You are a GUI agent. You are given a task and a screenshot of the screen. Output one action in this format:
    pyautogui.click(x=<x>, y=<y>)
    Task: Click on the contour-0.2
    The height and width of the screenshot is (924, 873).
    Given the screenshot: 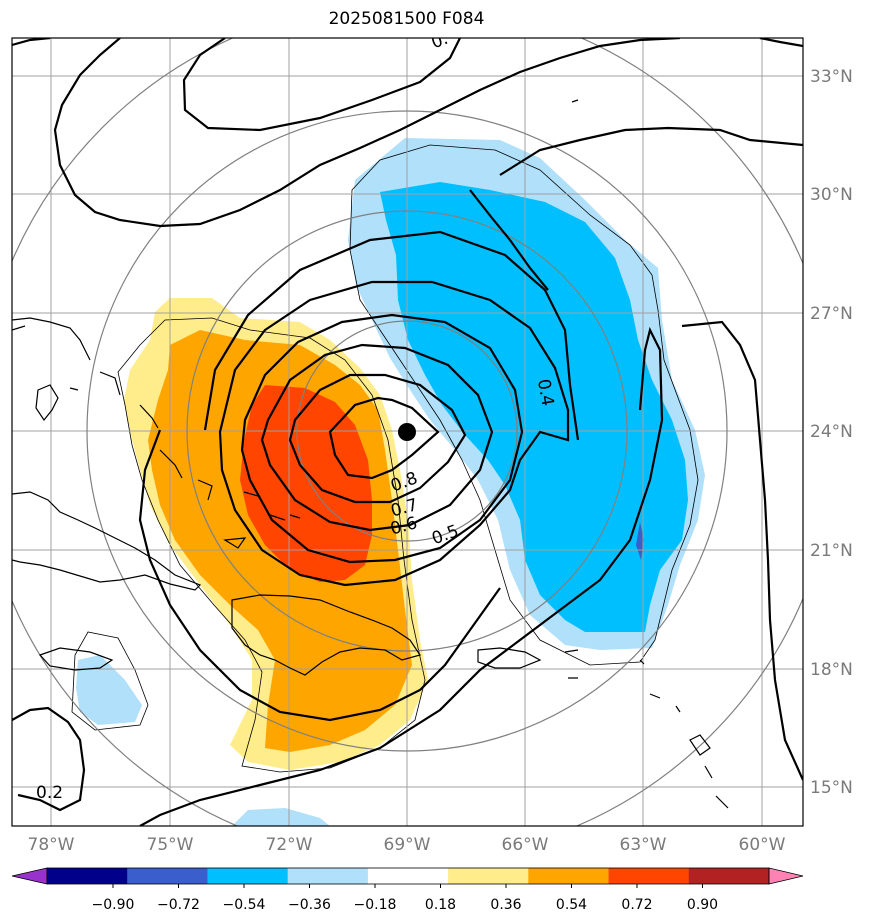 What is the action you would take?
    pyautogui.click(x=49, y=759)
    